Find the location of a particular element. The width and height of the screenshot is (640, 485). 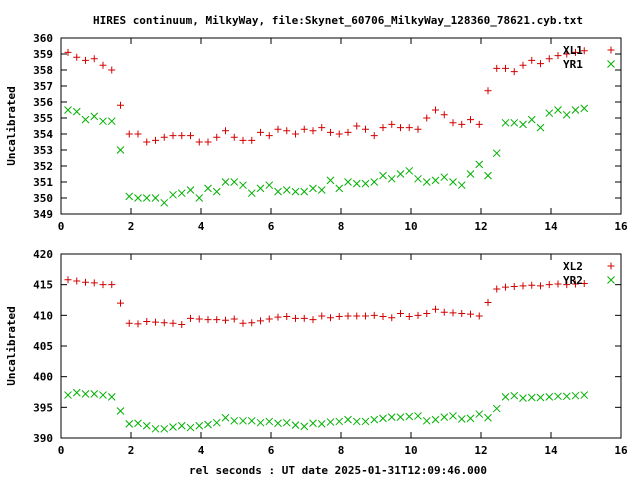

legend-label: YR2 is located at coordinates (573, 280).